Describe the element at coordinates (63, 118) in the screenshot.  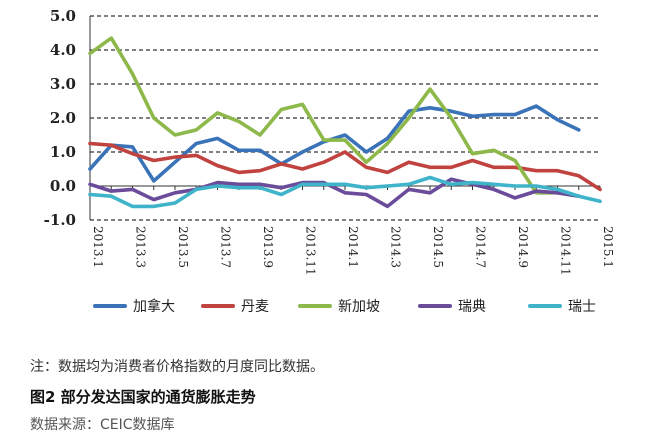
I see `y-tick-label: 2.0` at that location.